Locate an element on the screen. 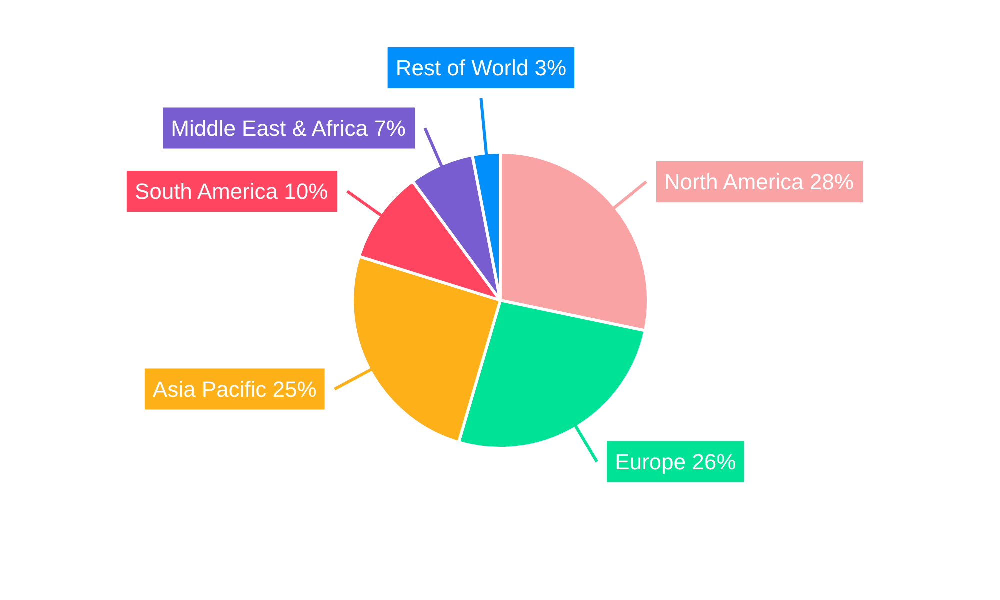 Image resolution: width=1000 pixels, height=600 pixels. slice-label: Europe 26% is located at coordinates (675, 461).